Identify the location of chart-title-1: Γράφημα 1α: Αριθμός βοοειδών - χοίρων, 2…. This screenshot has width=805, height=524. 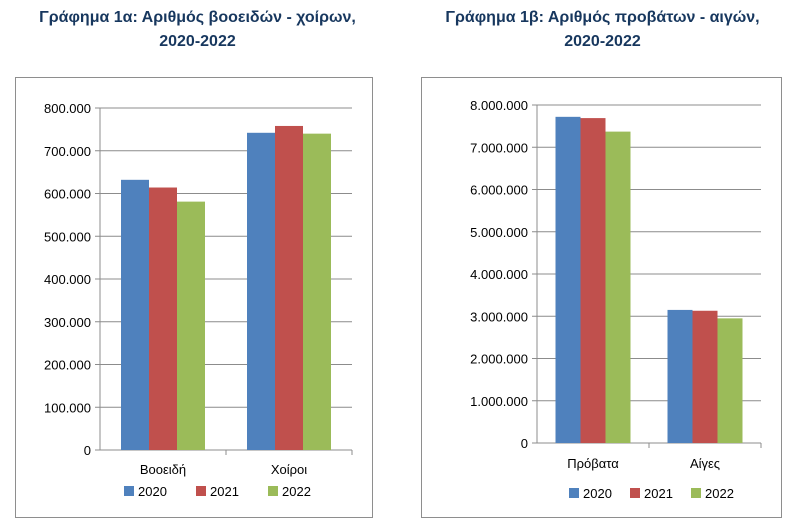
(197, 30).